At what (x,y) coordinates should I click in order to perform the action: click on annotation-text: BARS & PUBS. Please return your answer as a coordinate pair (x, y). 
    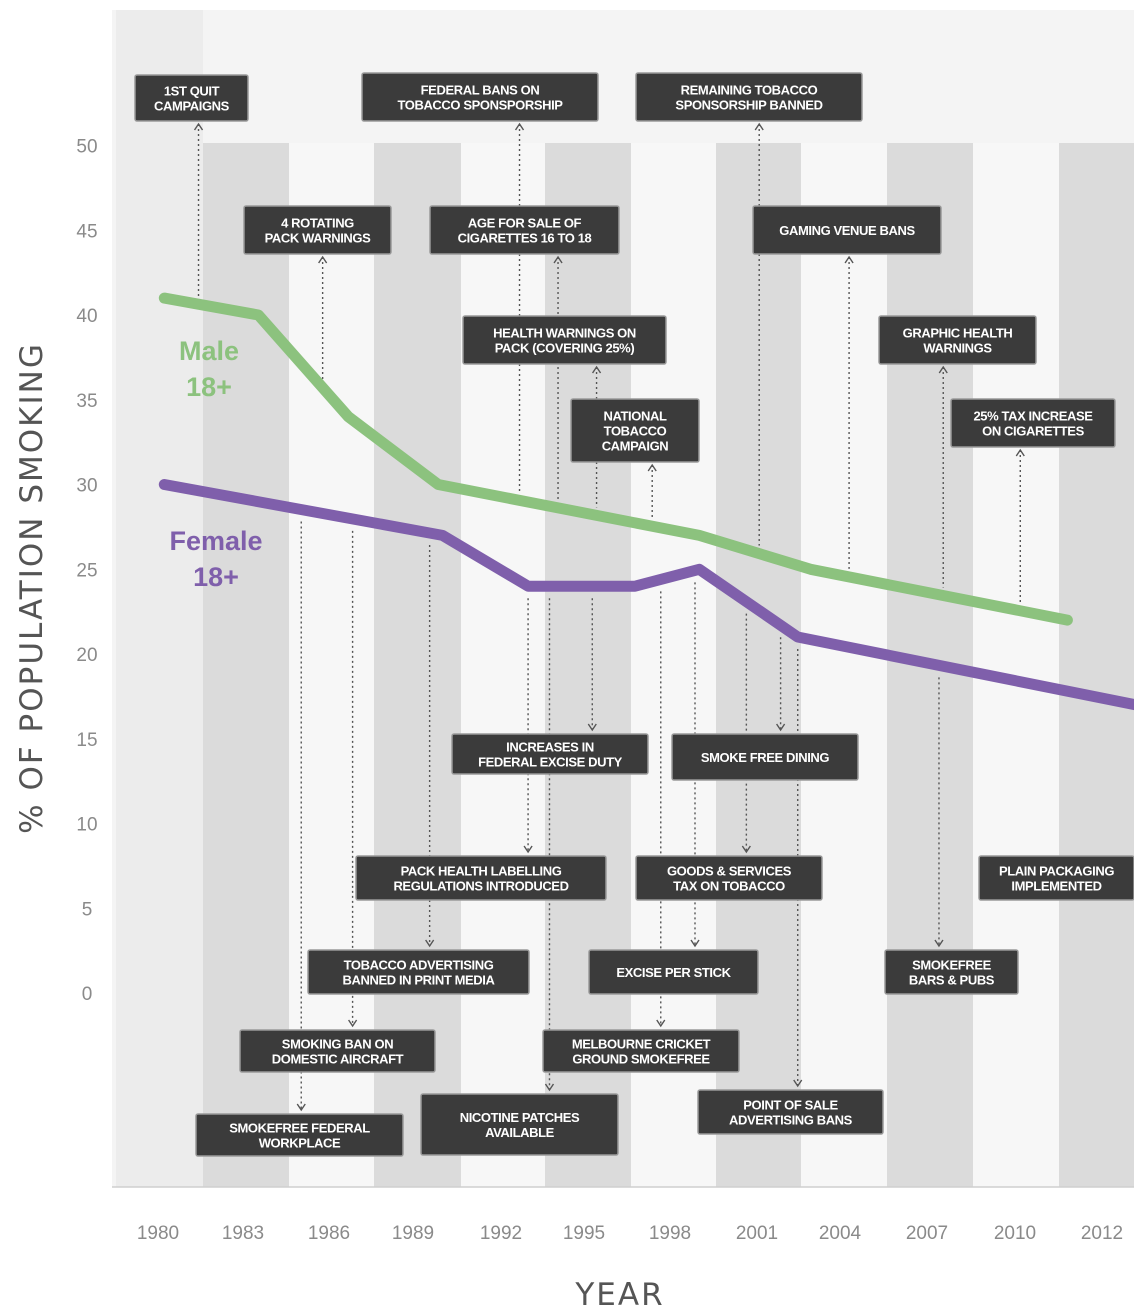
    Looking at the image, I should click on (952, 980).